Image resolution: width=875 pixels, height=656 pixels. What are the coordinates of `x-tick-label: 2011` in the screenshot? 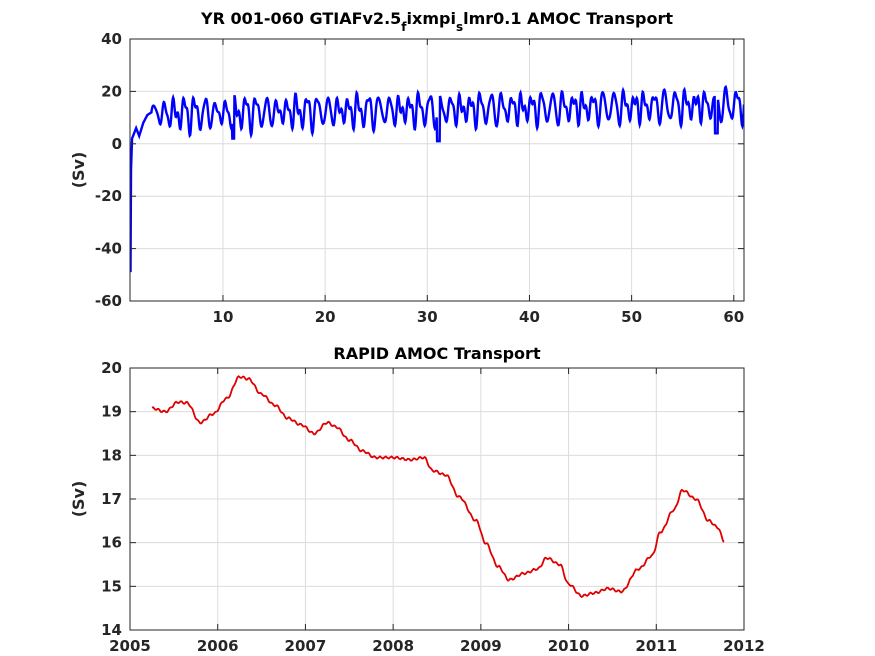 It's located at (656, 646).